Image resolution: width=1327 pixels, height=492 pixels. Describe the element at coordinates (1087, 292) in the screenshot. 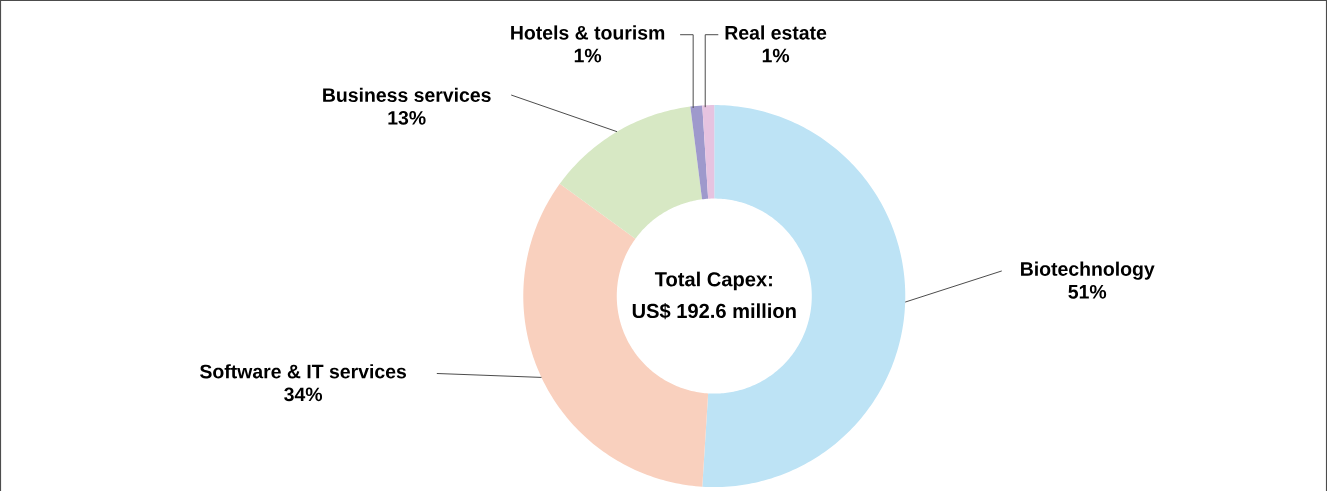

I see `data-label: 51%` at that location.